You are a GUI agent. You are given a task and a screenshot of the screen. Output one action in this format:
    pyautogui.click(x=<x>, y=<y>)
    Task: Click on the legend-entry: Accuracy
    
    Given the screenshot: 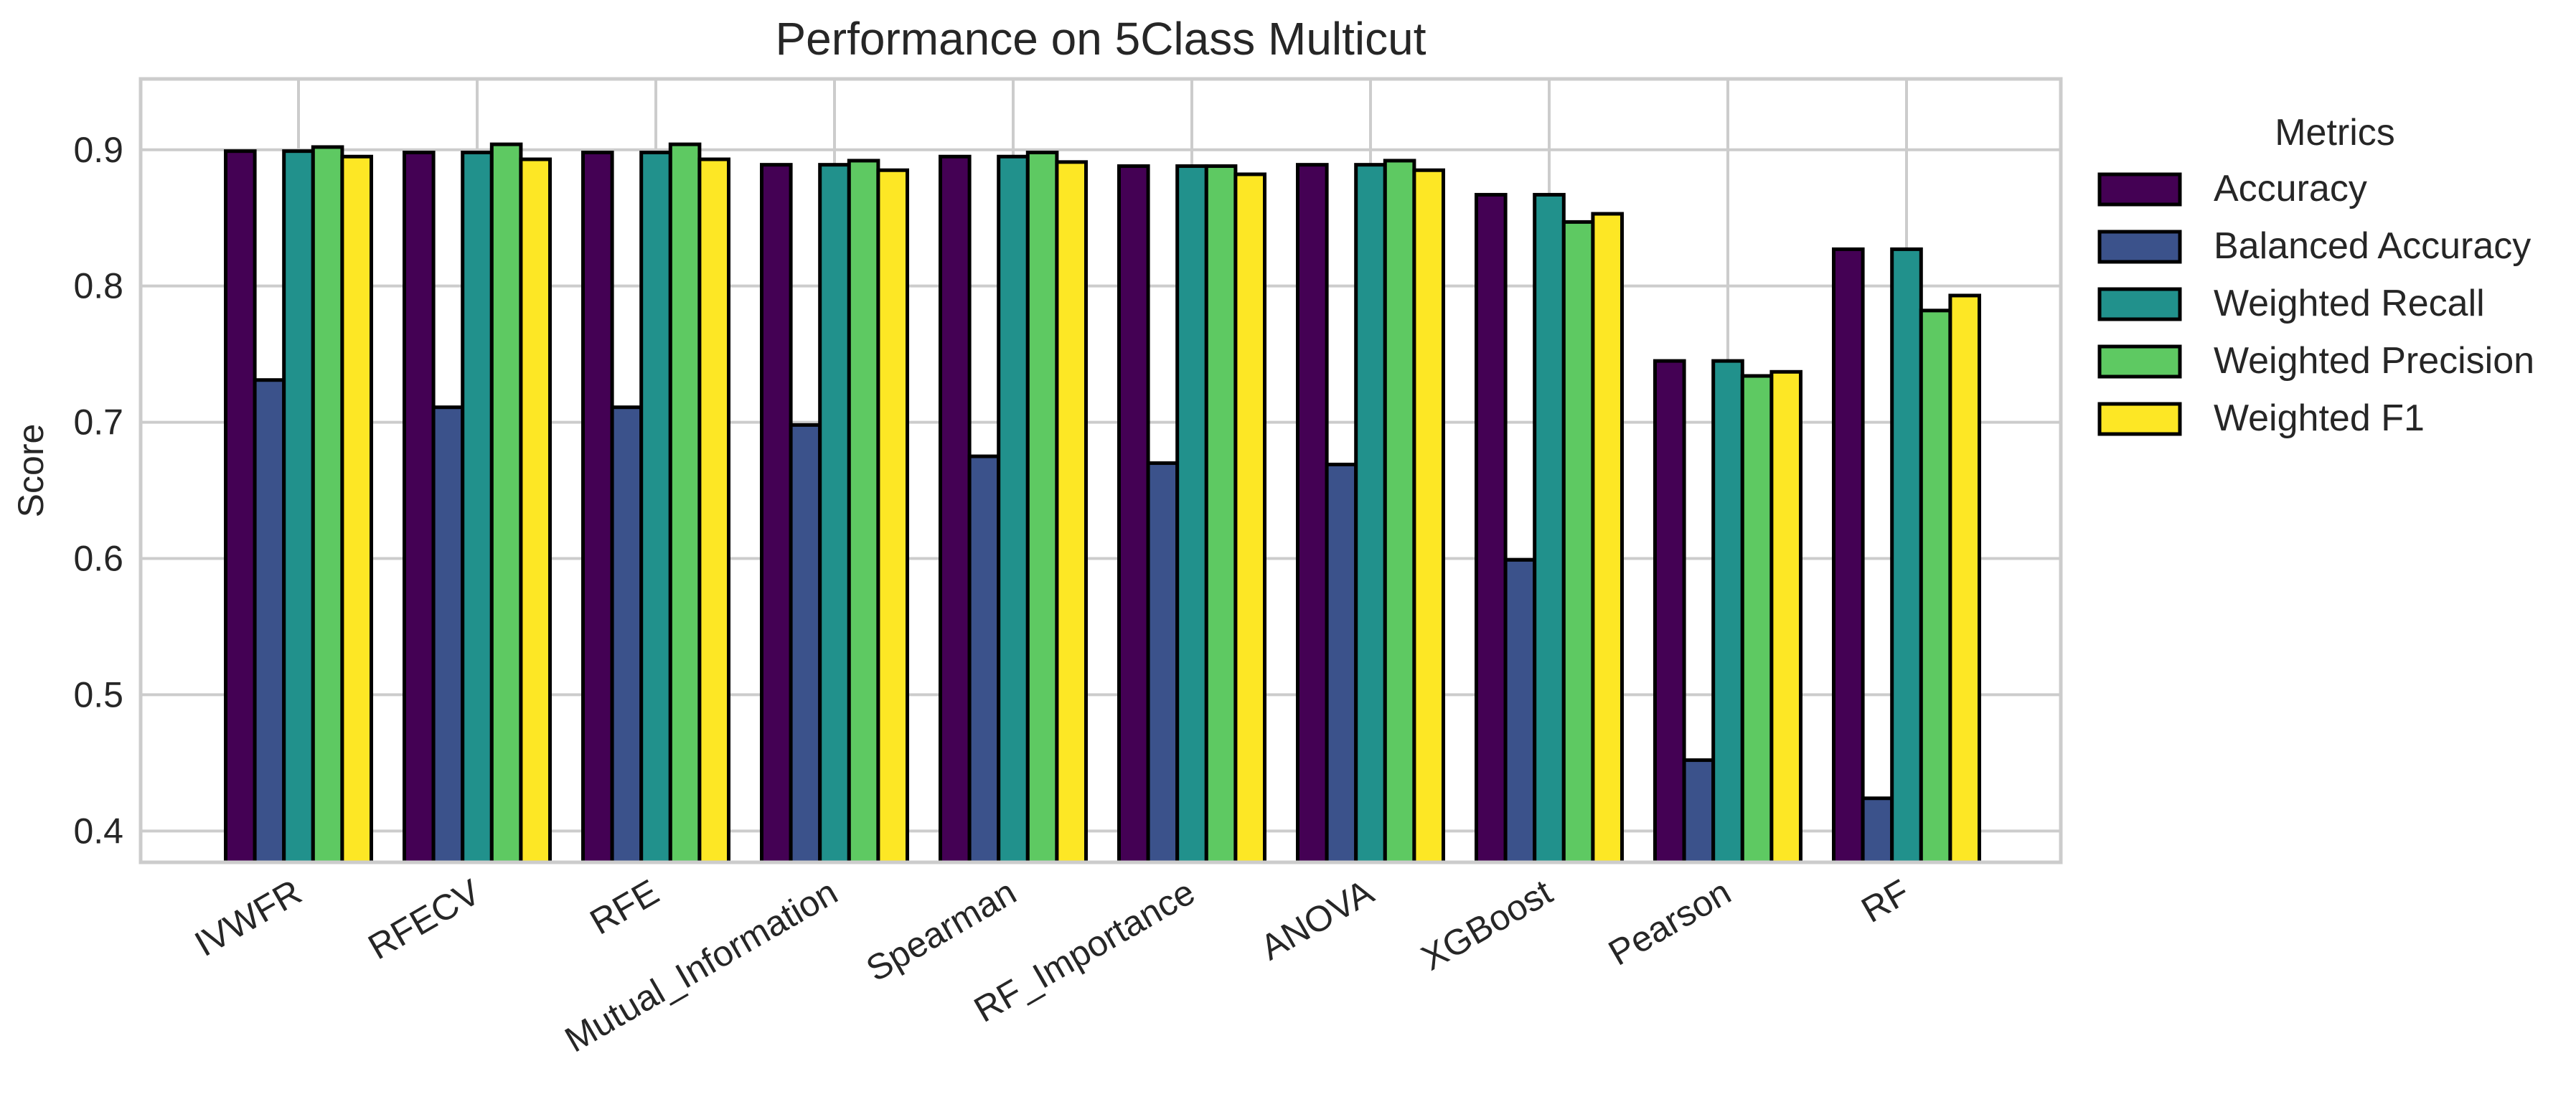 What is the action you would take?
    pyautogui.click(x=2290, y=189)
    